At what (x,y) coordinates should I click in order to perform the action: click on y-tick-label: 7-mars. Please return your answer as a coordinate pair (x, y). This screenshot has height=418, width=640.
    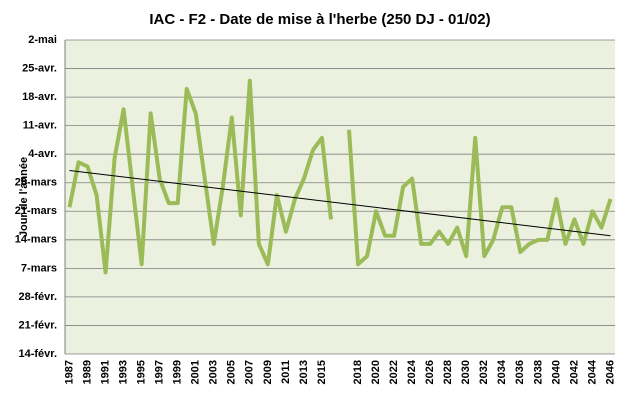
    Looking at the image, I should click on (39, 268).